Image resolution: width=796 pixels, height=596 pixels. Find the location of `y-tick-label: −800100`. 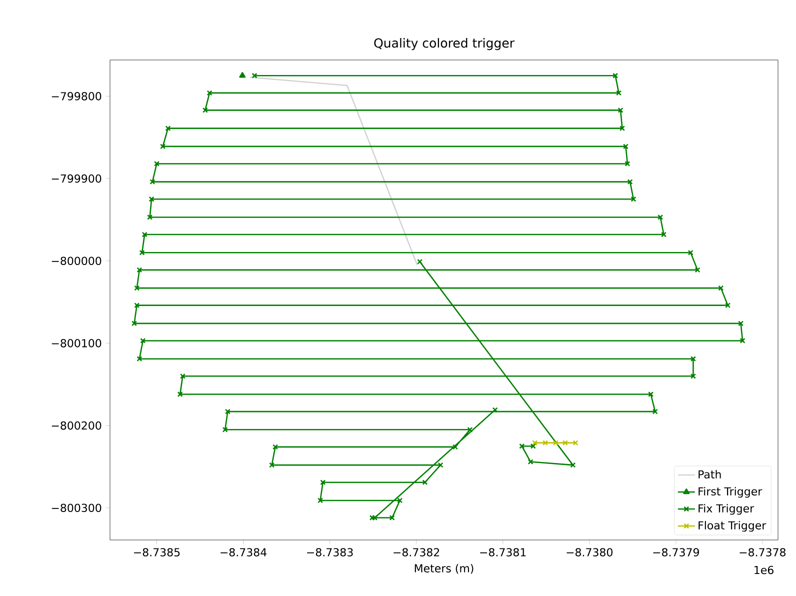

y-tick-label: −800100 is located at coordinates (77, 343).